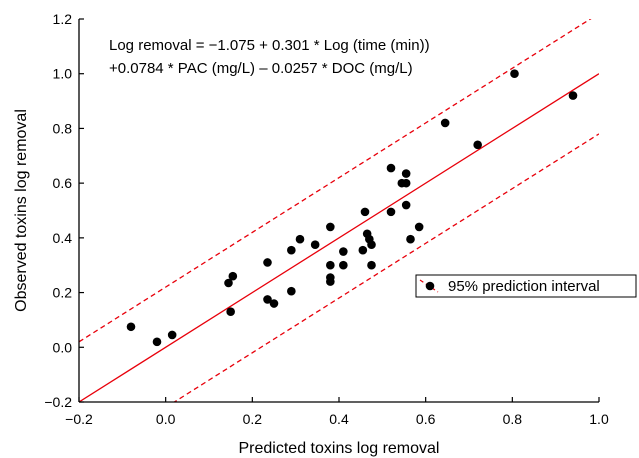  I want to click on y-axis-title: Observed toxins log removal, so click(21, 210).